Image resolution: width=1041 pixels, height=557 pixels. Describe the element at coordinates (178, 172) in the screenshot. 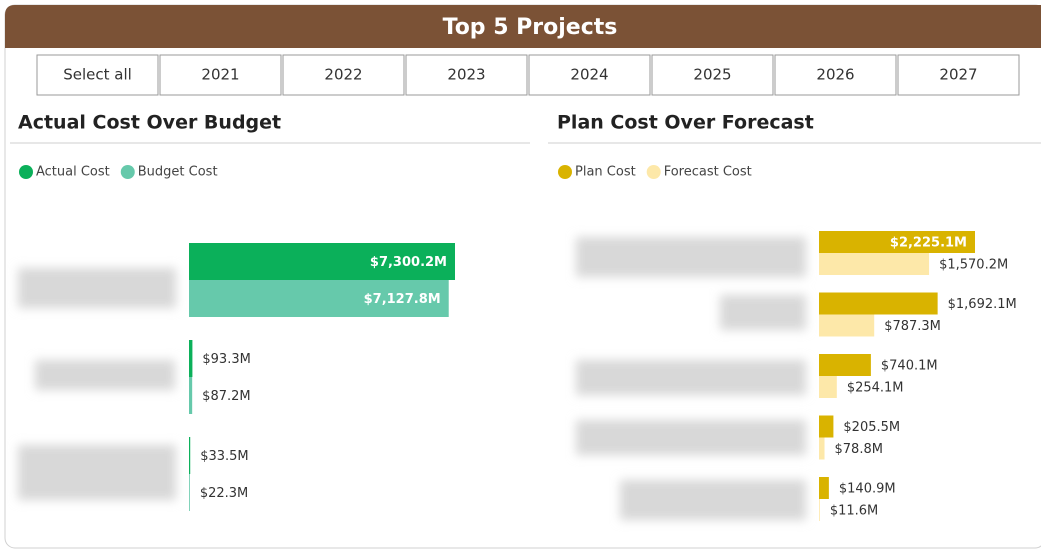

I see `legend-label: Budget Cost` at that location.